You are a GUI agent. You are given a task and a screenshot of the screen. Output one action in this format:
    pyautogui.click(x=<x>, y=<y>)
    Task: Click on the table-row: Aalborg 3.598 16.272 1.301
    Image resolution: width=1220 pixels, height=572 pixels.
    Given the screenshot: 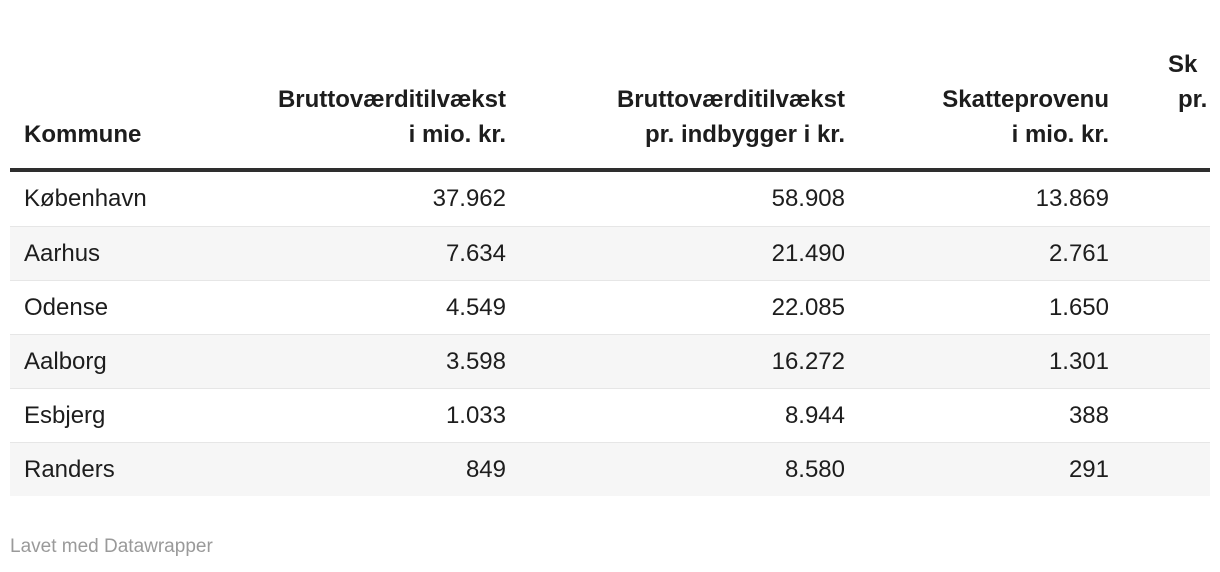 What is the action you would take?
    pyautogui.click(x=610, y=361)
    